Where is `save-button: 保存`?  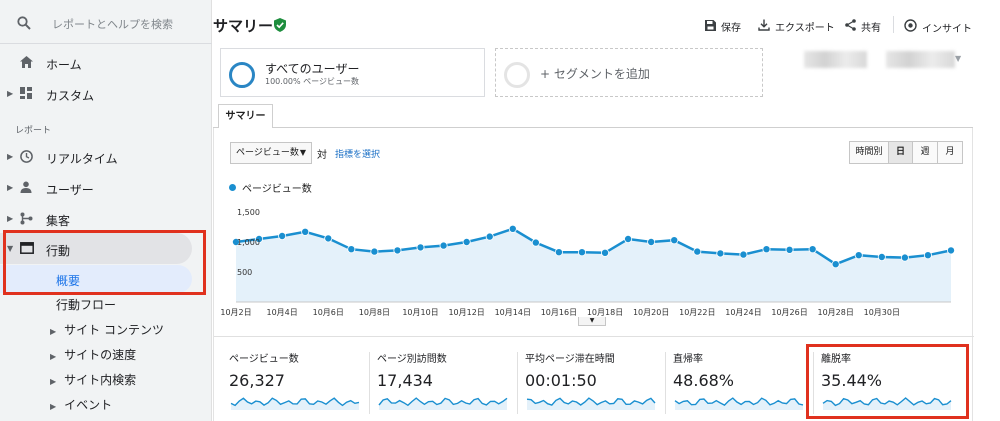
save-button: 保存 is located at coordinates (723, 26).